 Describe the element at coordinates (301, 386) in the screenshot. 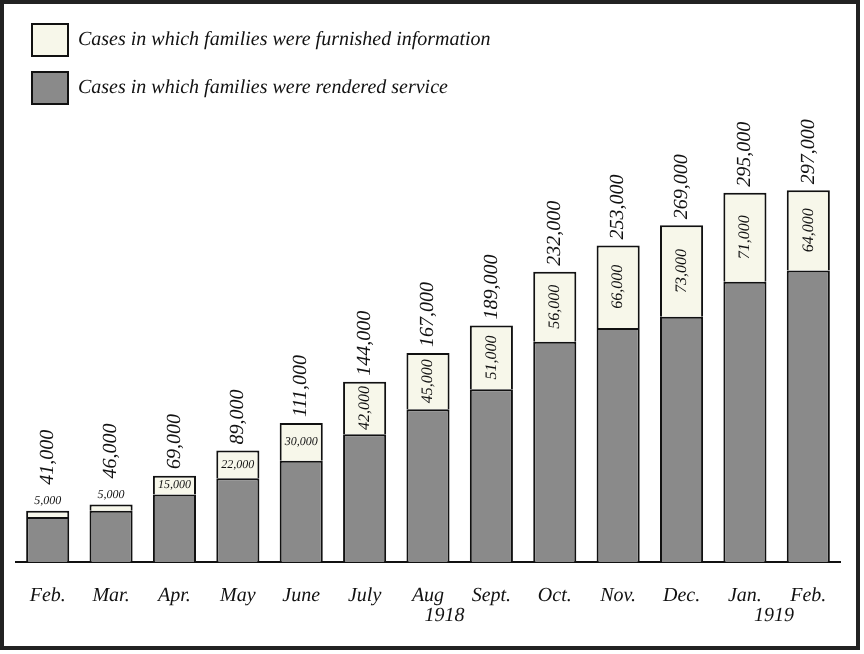

I see `total-label: 111,000` at that location.